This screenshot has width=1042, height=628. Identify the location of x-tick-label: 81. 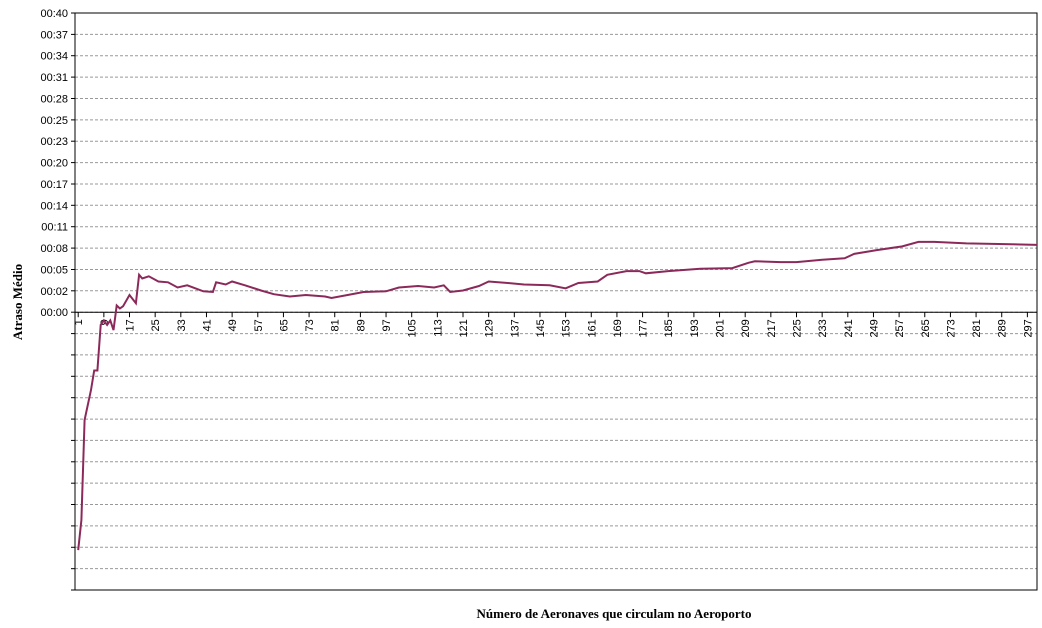
(336, 325).